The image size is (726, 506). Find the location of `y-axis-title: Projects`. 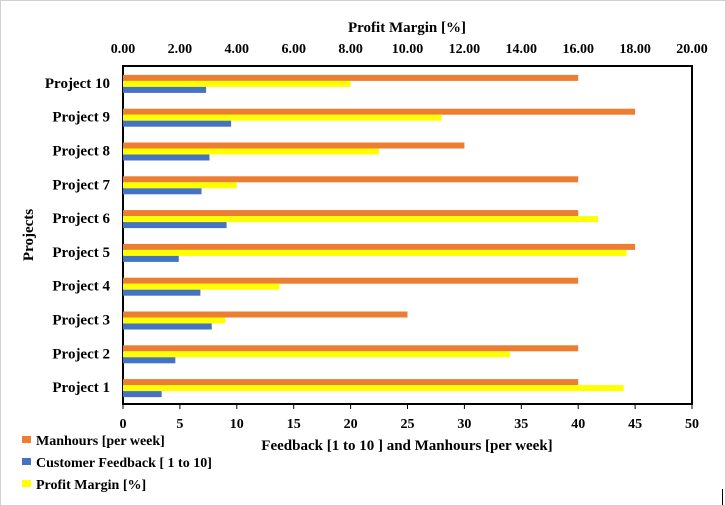

y-axis-title: Projects is located at coordinates (29, 235).